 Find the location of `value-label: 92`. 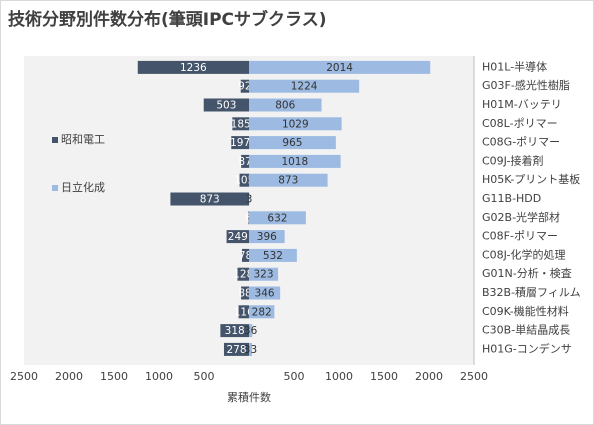

value-label: 92 is located at coordinates (244, 87).